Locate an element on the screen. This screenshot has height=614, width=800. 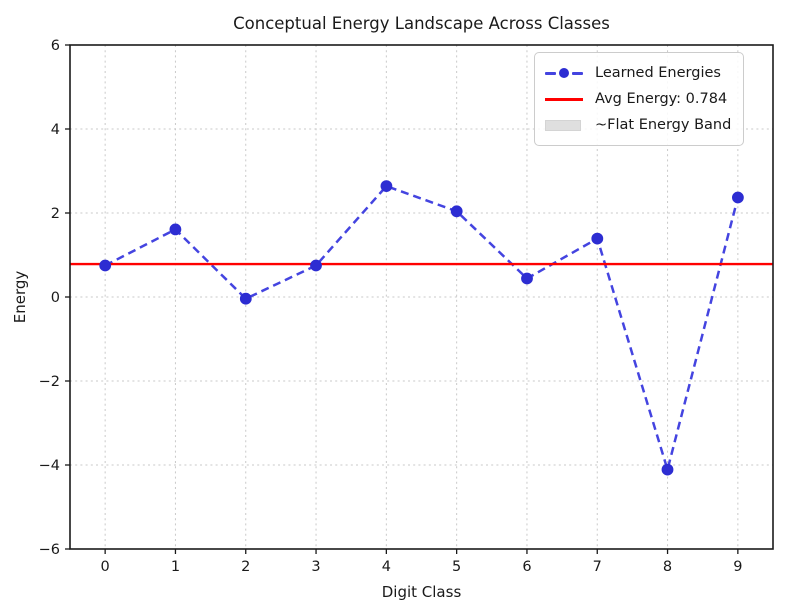
patch-swatch-icon is located at coordinates (564, 125).